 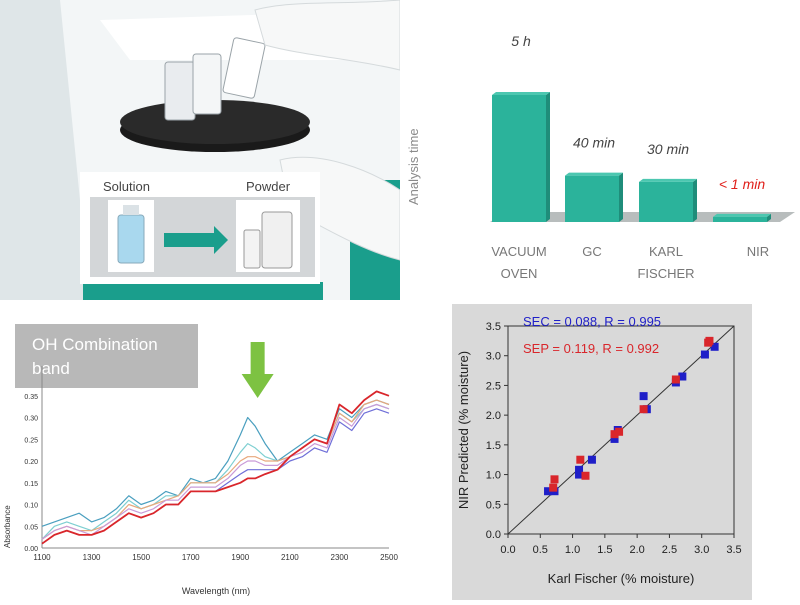 I want to click on scatter-y-tick: 2.5, so click(x=493, y=386).